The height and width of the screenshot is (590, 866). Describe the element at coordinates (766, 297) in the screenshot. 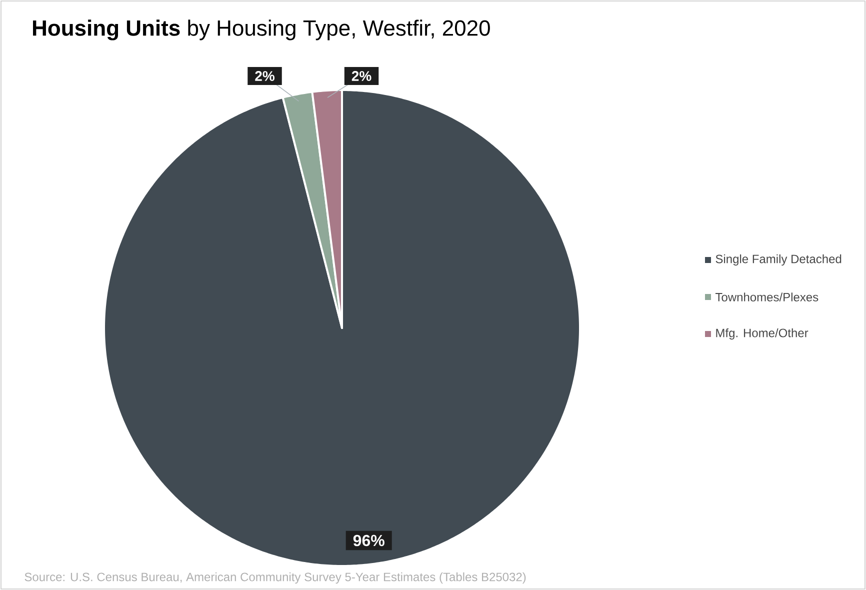

I see `legend-label: Townhomes/Plexes` at that location.